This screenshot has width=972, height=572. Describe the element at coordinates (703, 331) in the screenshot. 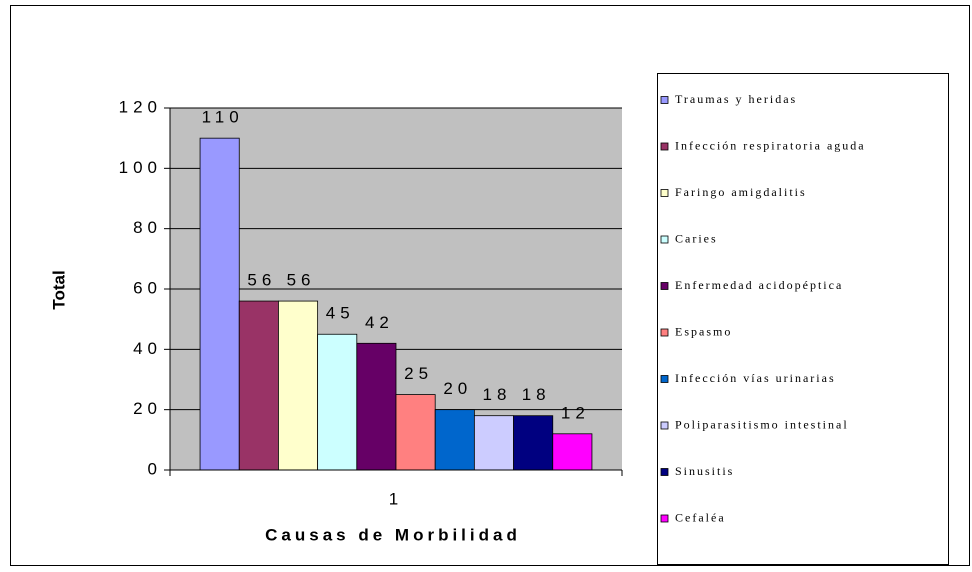

I see `legend-label: Espasmo` at that location.